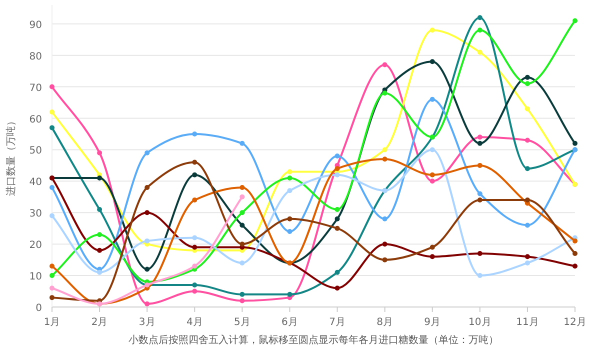 The image size is (600, 350). What do you see at coordinates (99, 322) in the screenshot?
I see `x-tick-label: 2月` at bounding box center [99, 322].